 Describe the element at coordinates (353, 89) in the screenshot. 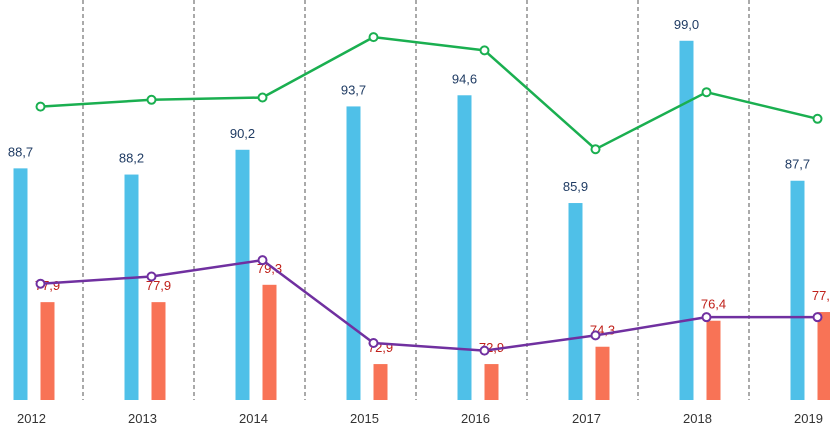

I see `bar-value-label: 93,7` at that location.